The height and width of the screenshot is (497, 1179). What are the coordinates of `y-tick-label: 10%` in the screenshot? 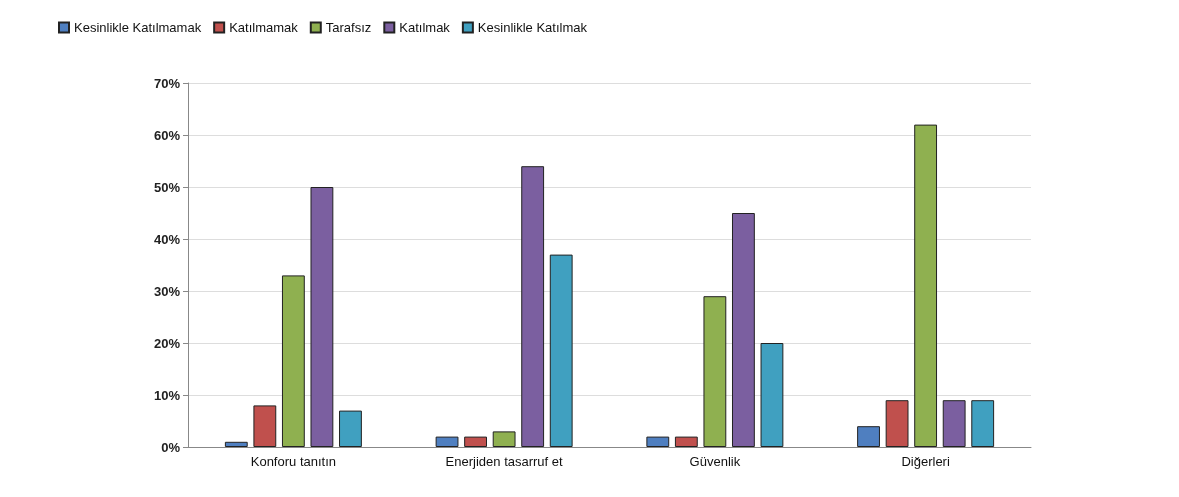 It's located at (167, 395).